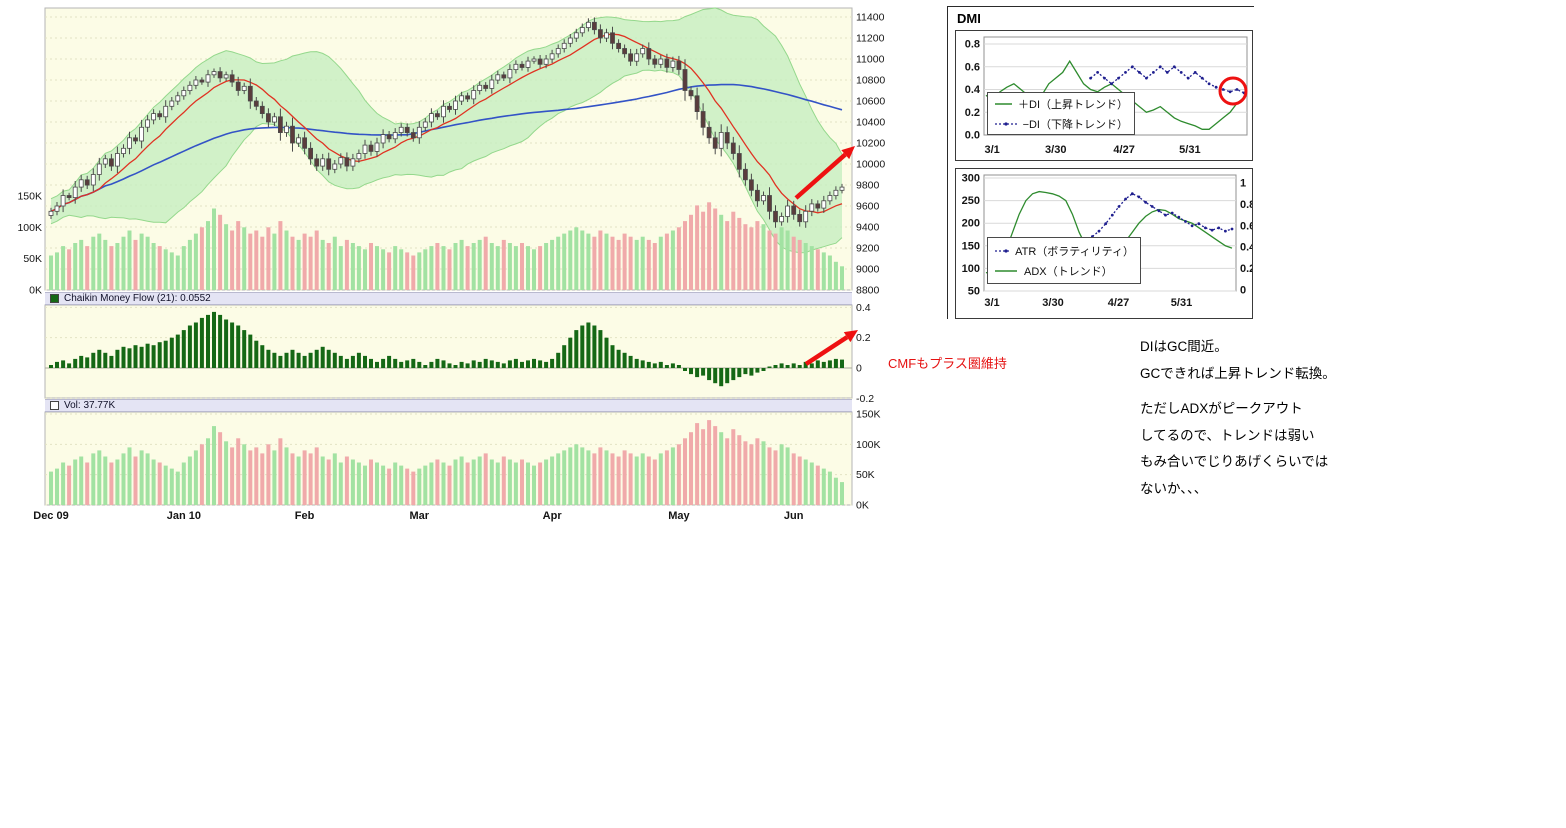 The height and width of the screenshot is (828, 1566). Describe the element at coordinates (1227, 435) in the screenshot. I see `comment-line: してるので、トレンドは弱い` at that location.